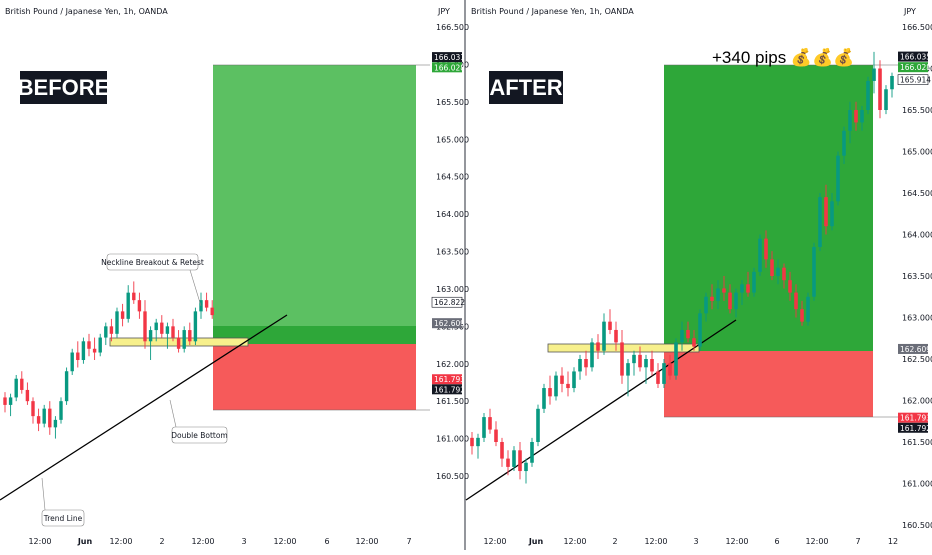 This screenshot has width=932, height=555. What do you see at coordinates (43, 494) in the screenshot?
I see `trend-line-pointer` at bounding box center [43, 494].